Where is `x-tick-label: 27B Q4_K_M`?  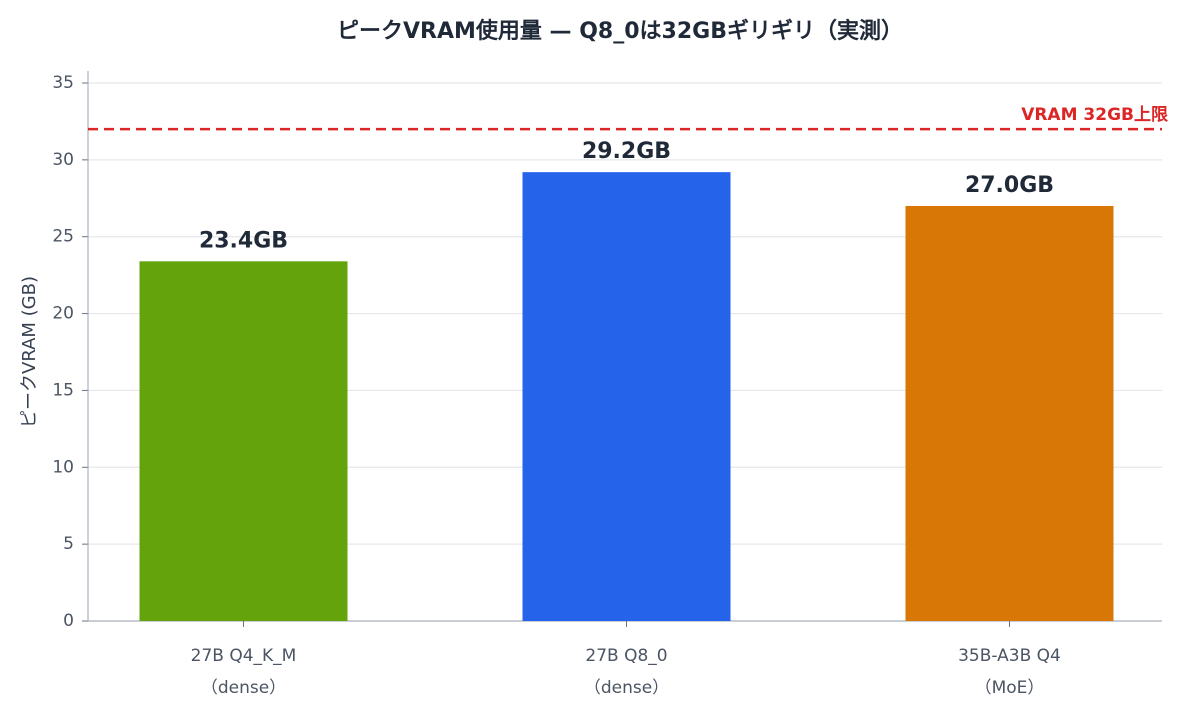 x-tick-label: 27B Q4_K_M is located at coordinates (244, 656).